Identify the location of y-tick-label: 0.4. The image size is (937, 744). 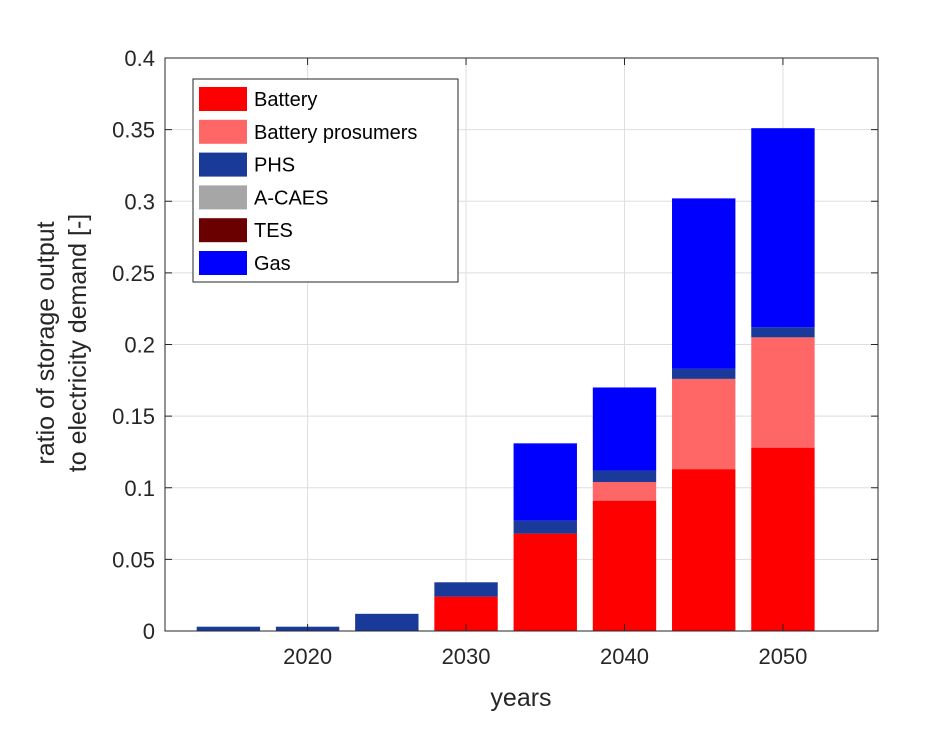
(139, 58).